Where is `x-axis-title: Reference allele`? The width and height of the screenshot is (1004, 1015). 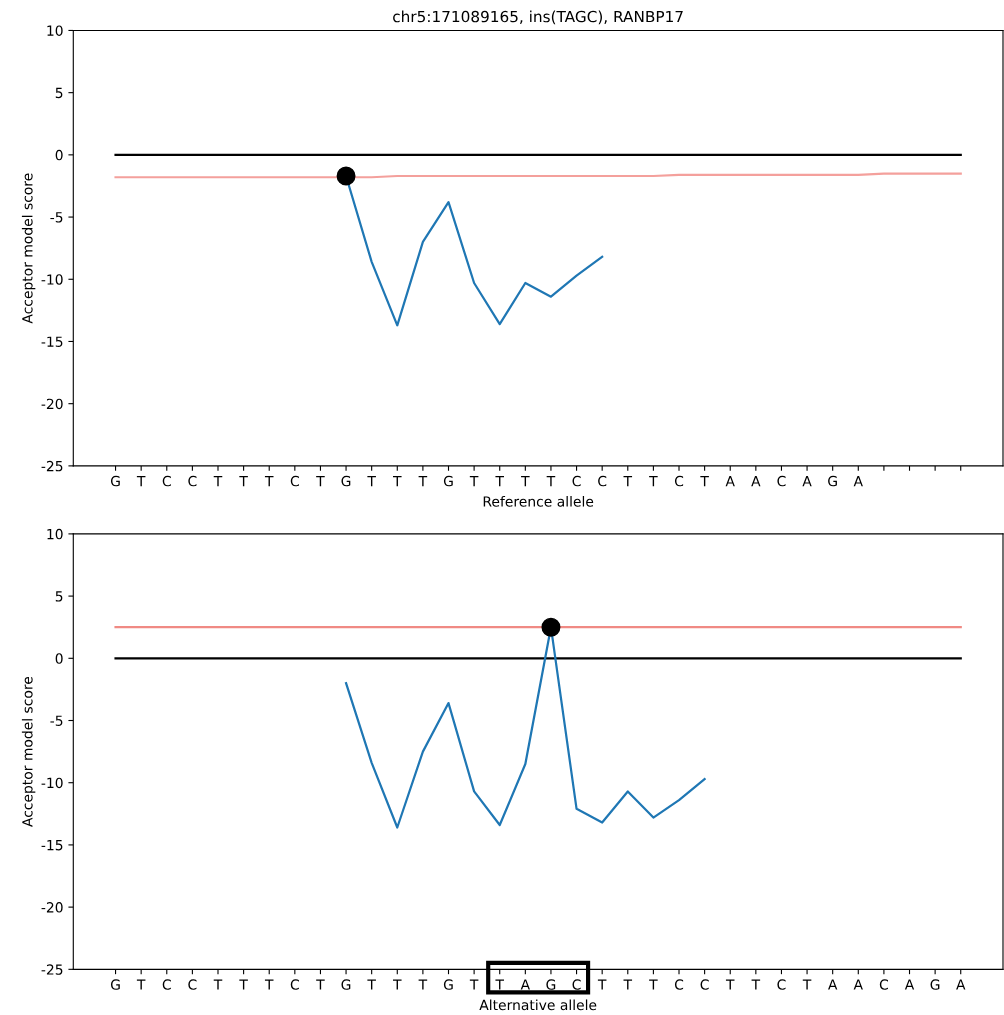
x-axis-title: Reference allele is located at coordinates (538, 501).